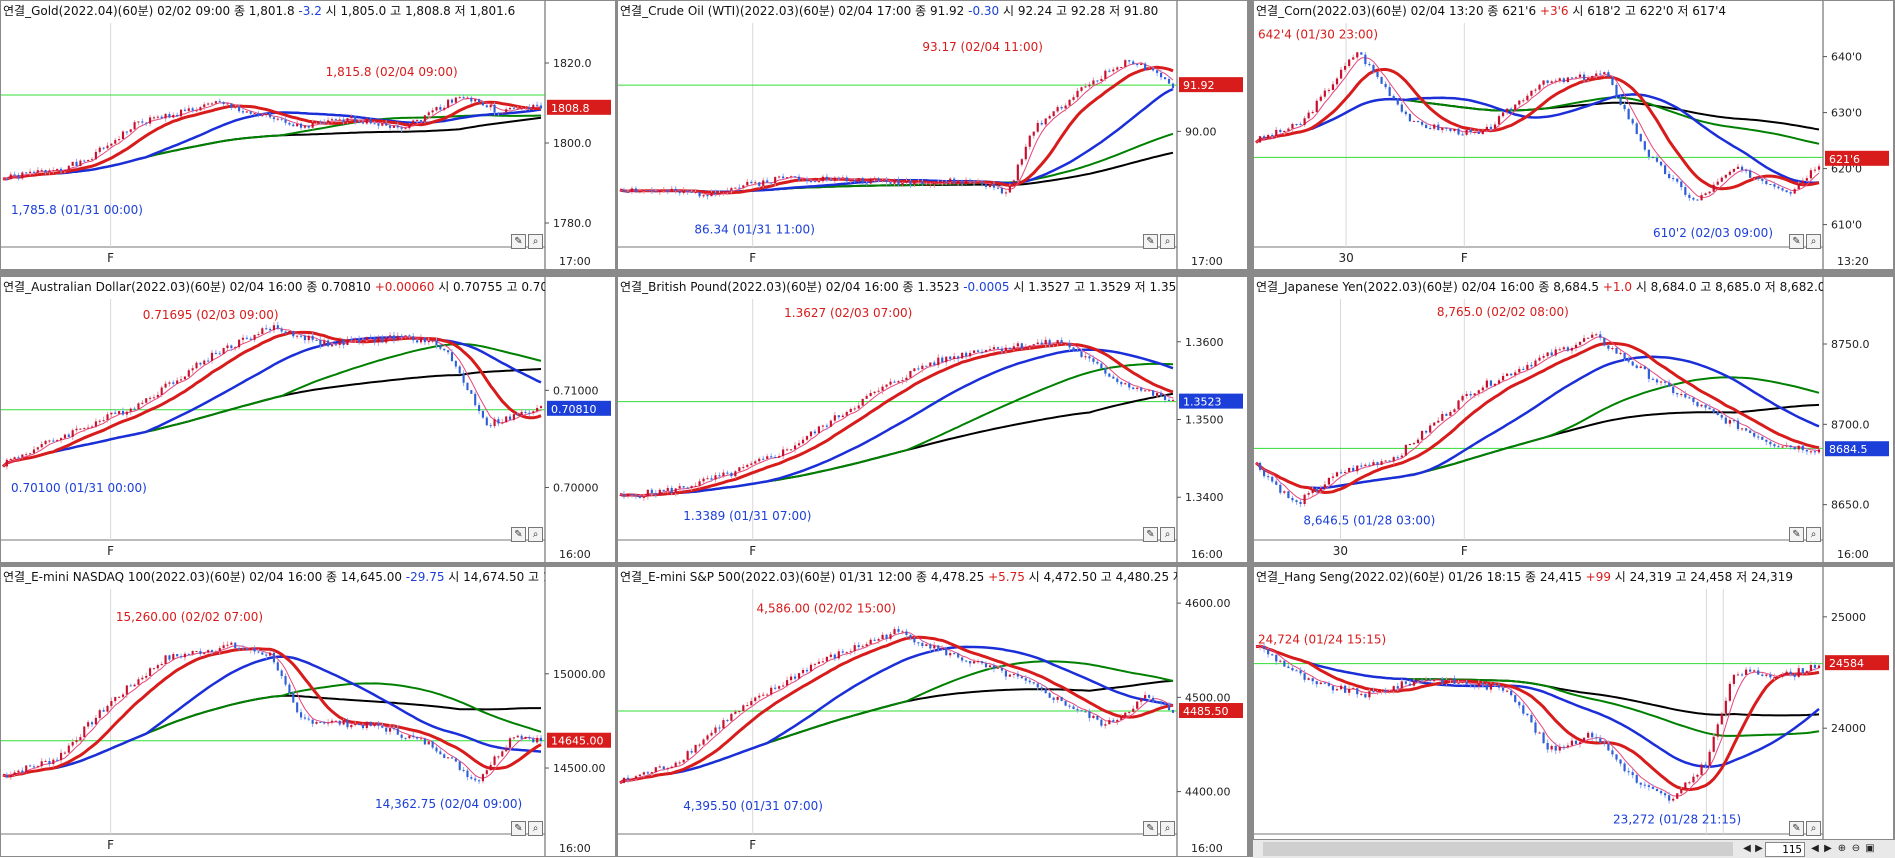 The image size is (1895, 858). What do you see at coordinates (1870, 848) in the screenshot?
I see `reset-icon: ▣` at bounding box center [1870, 848].